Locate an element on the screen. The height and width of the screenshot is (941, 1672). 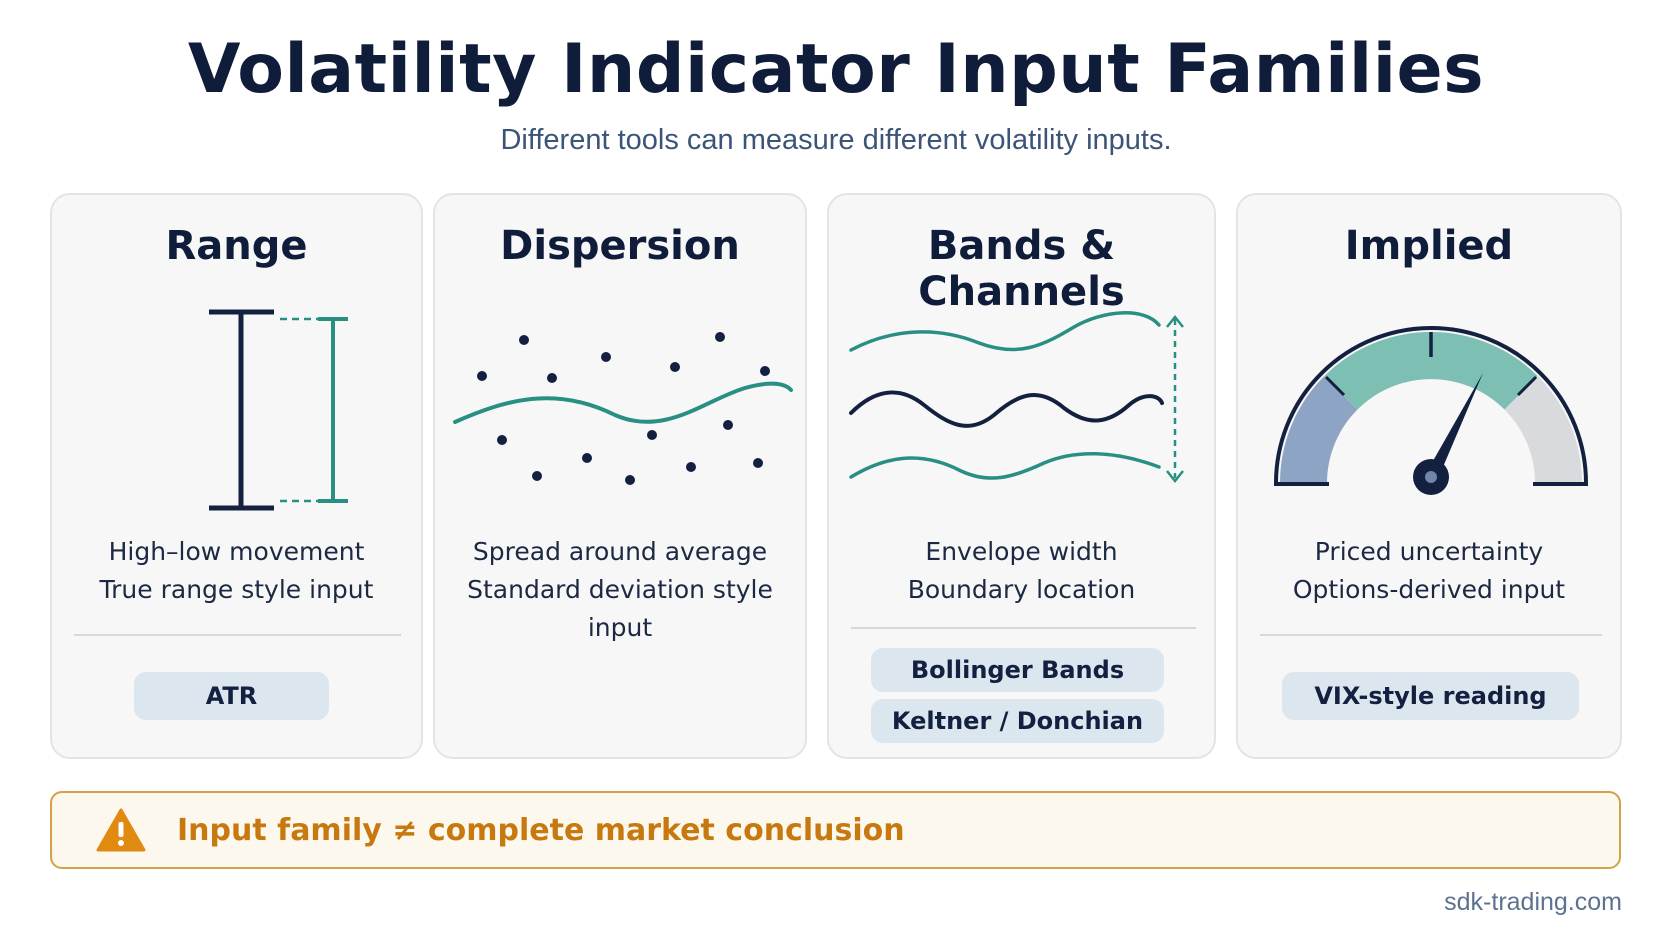
tag-atr: ATR is located at coordinates (231, 696).